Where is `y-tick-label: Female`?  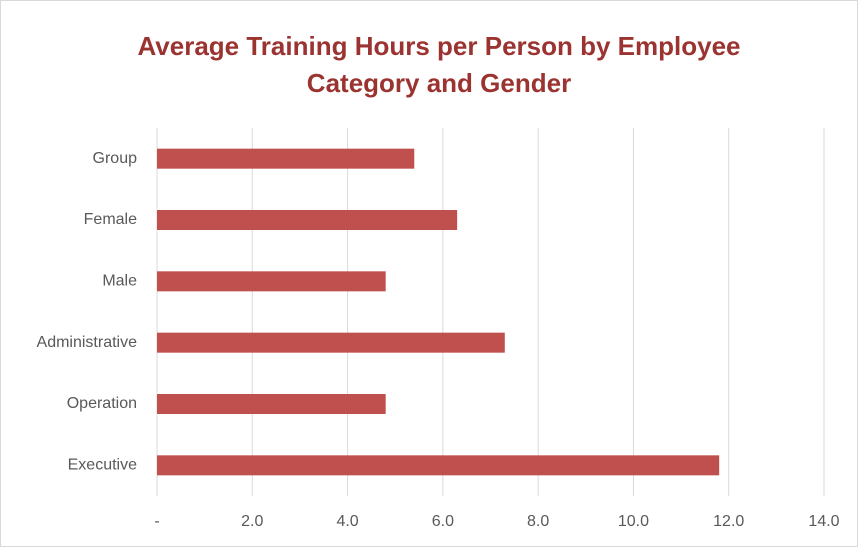 y-tick-label: Female is located at coordinates (110, 219).